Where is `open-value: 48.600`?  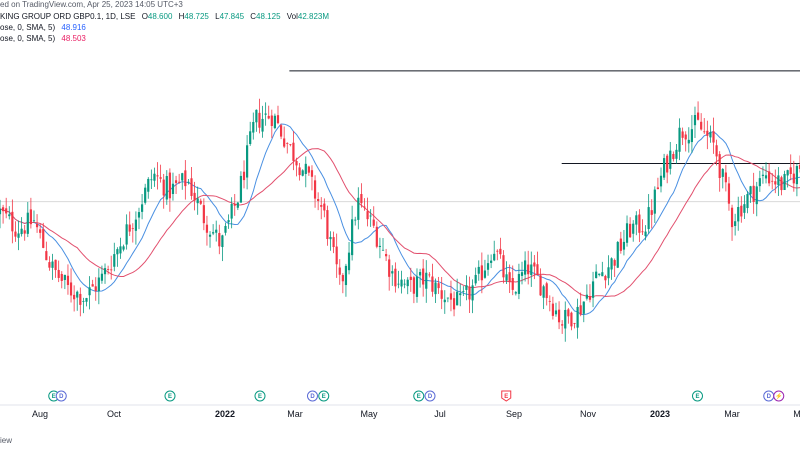
open-value: 48.600 is located at coordinates (160, 16).